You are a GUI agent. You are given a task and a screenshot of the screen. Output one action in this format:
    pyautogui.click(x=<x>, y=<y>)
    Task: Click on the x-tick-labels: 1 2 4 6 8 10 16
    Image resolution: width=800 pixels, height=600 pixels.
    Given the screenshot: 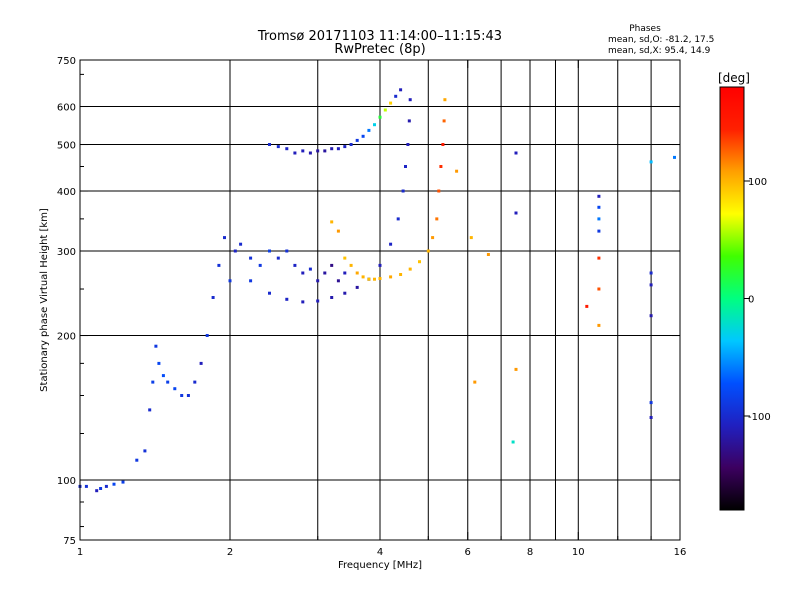 What is the action you would take?
    pyautogui.click(x=382, y=552)
    